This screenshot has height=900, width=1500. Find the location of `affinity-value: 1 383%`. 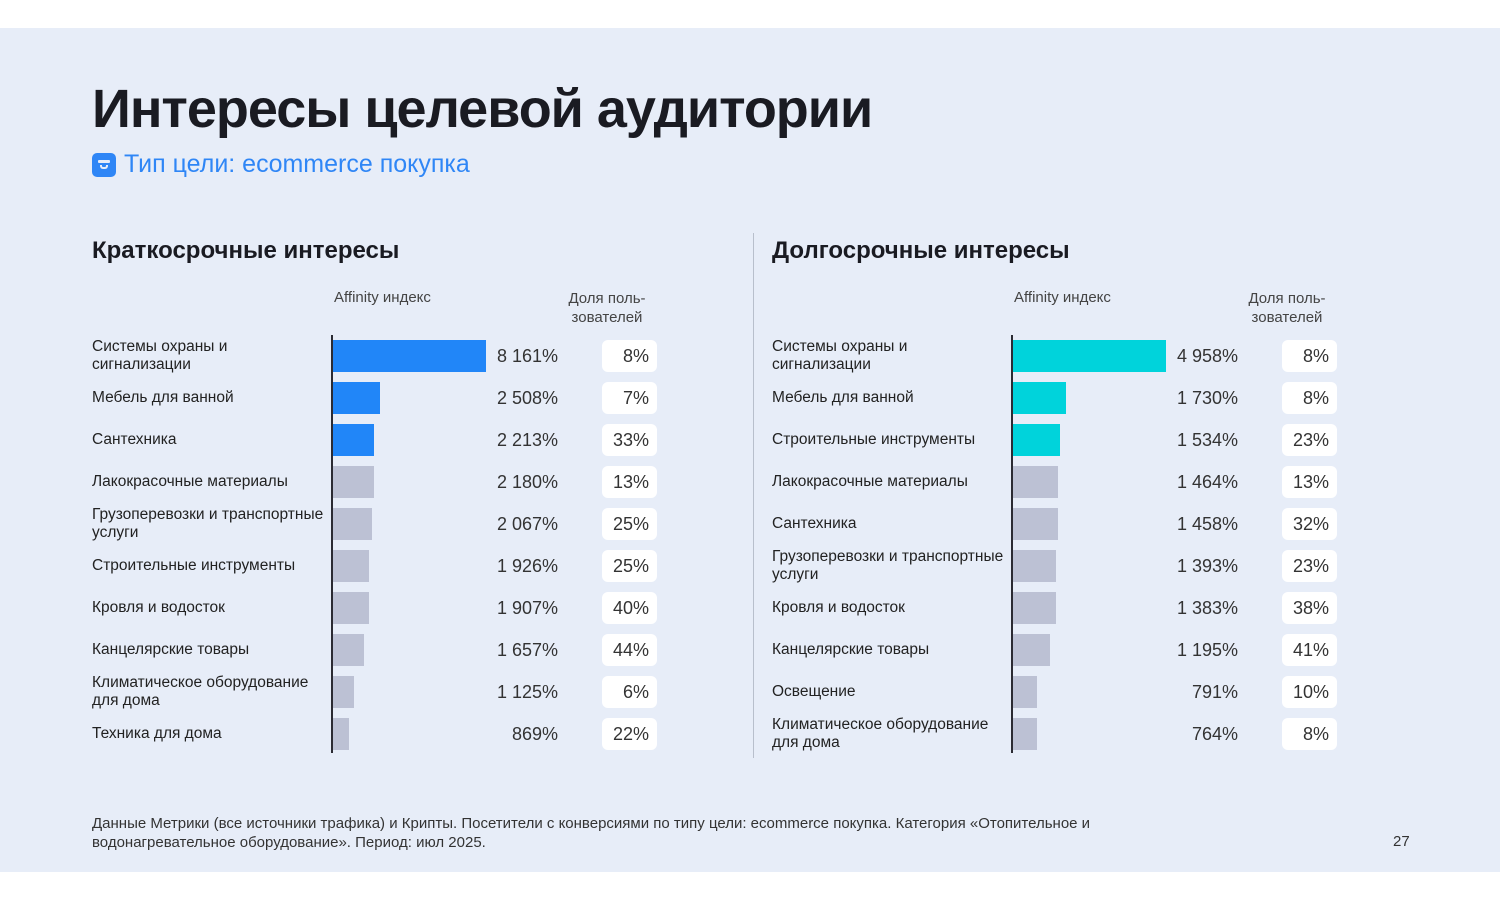

affinity-value: 1 383% is located at coordinates (1207, 608).